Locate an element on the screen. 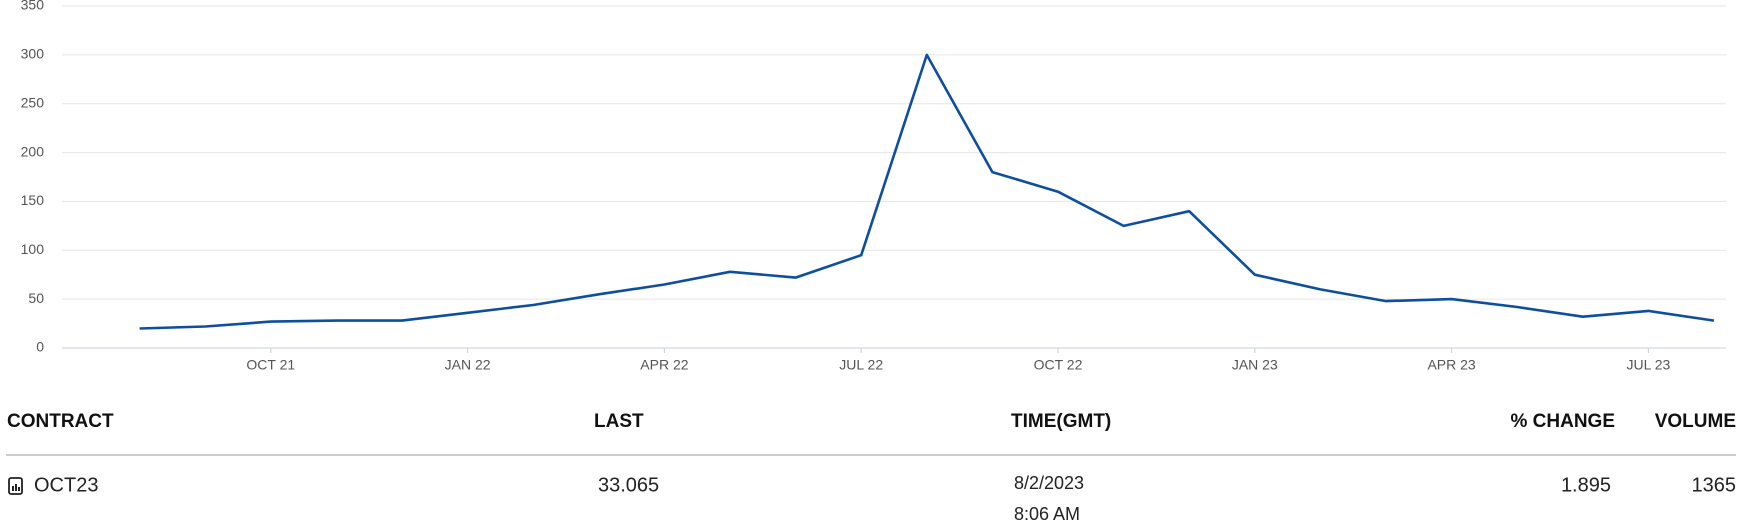 This screenshot has width=1741, height=530. volume: 1365 is located at coordinates (1714, 485).